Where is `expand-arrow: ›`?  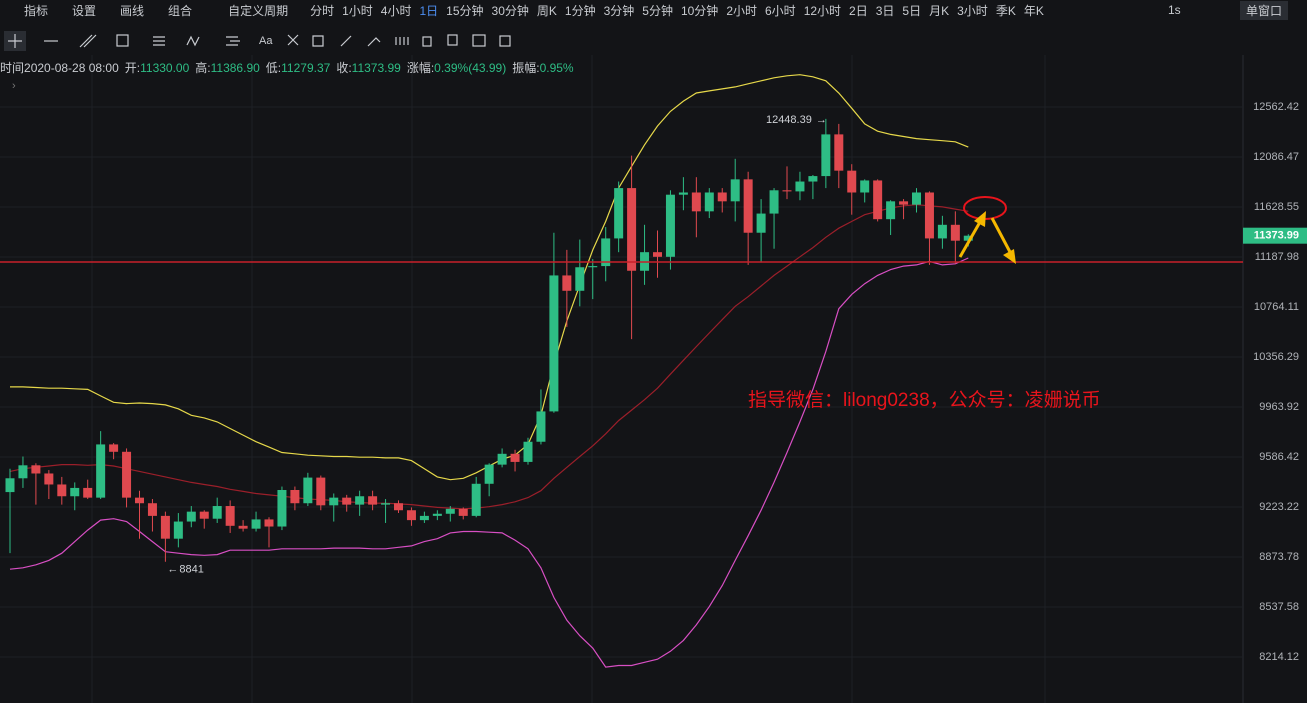
expand-arrow: › is located at coordinates (14, 86).